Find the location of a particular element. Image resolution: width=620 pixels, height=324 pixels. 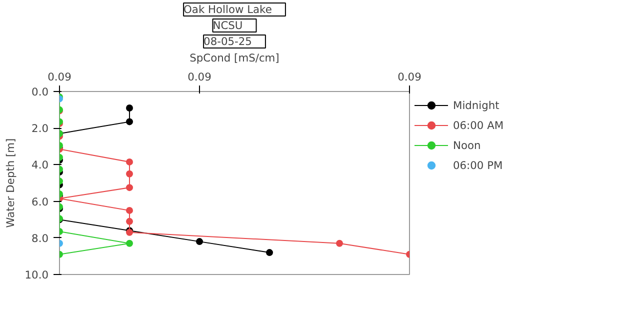

y-tick-label: 2.0 is located at coordinates (40, 129).